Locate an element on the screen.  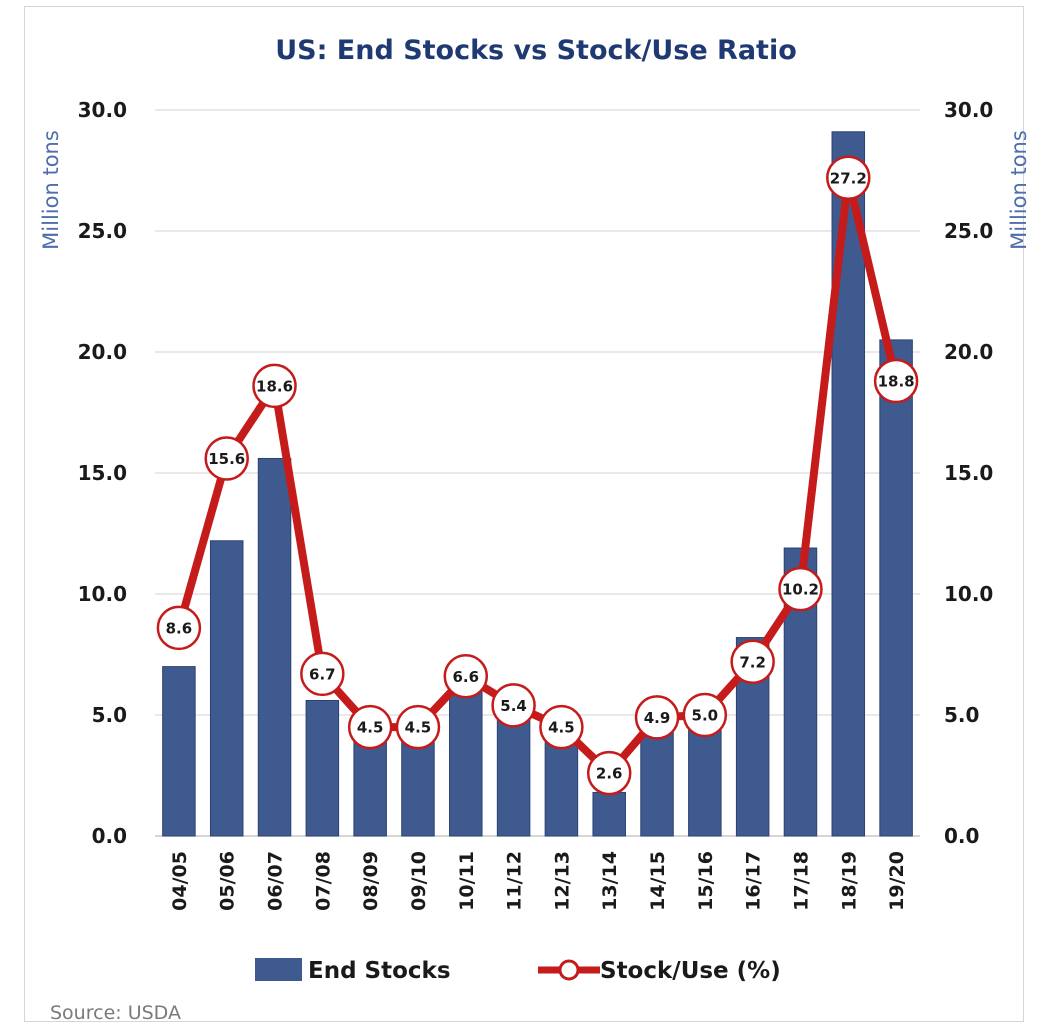
y-tick-label-right: 10.0 is located at coordinates (968, 594).